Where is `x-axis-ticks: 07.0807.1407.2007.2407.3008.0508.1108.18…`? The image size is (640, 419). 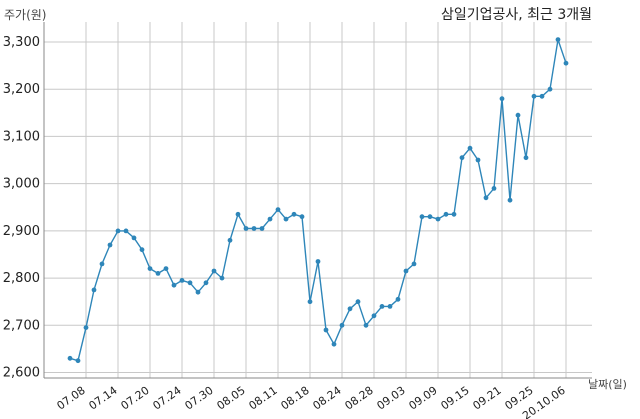
x-axis-ticks: 07.0807.1407.2007.2407.3008.0508.1108.18… is located at coordinates (310, 401).